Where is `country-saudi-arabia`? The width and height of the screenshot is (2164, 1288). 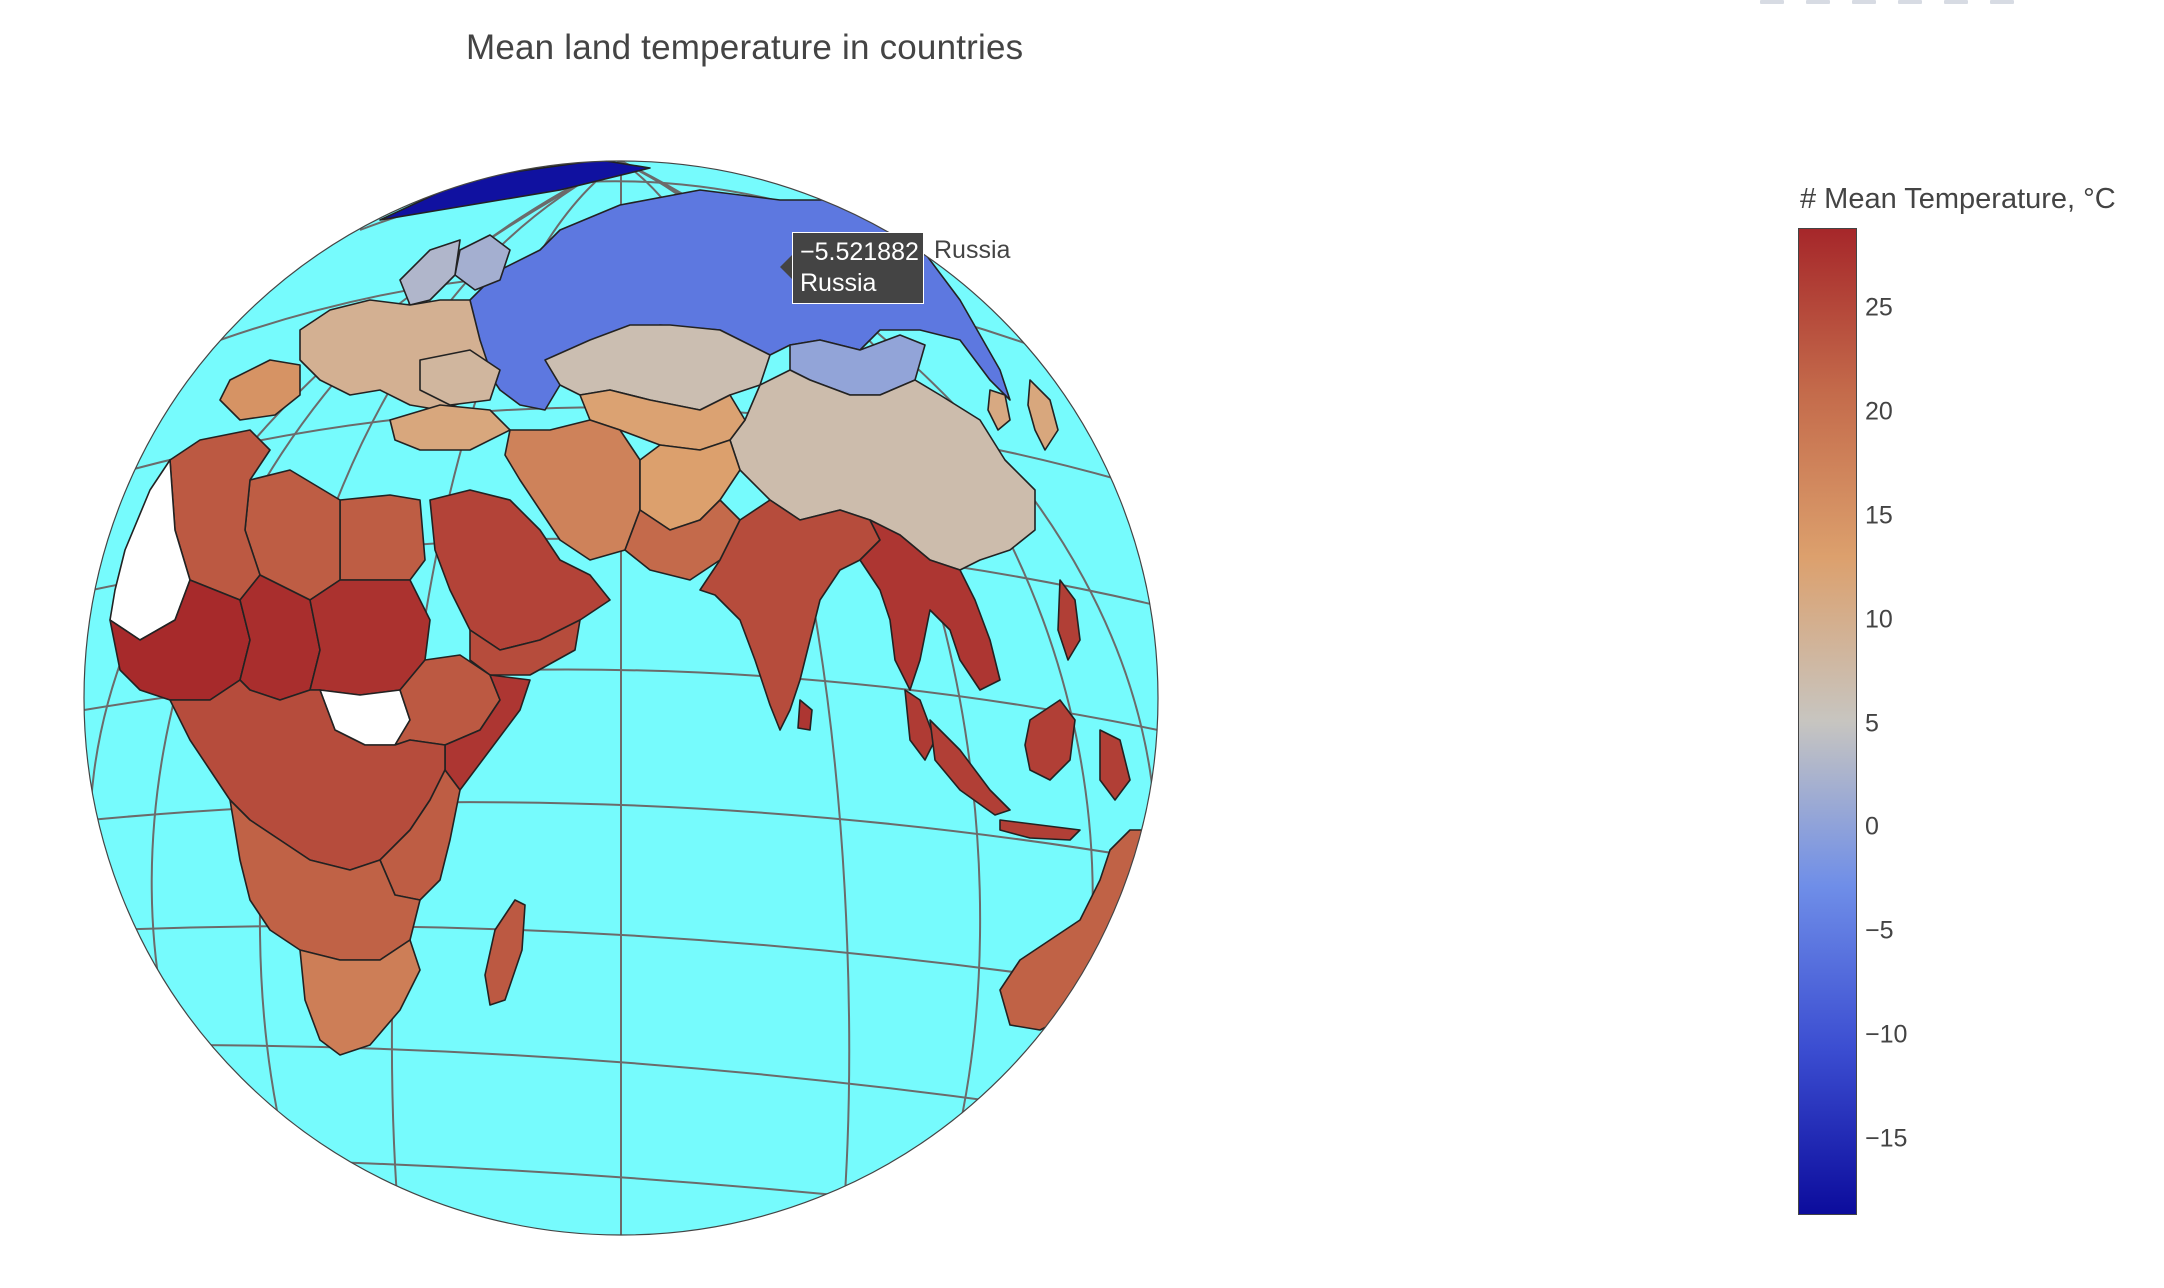
country-saudi-arabia is located at coordinates (520, 570).